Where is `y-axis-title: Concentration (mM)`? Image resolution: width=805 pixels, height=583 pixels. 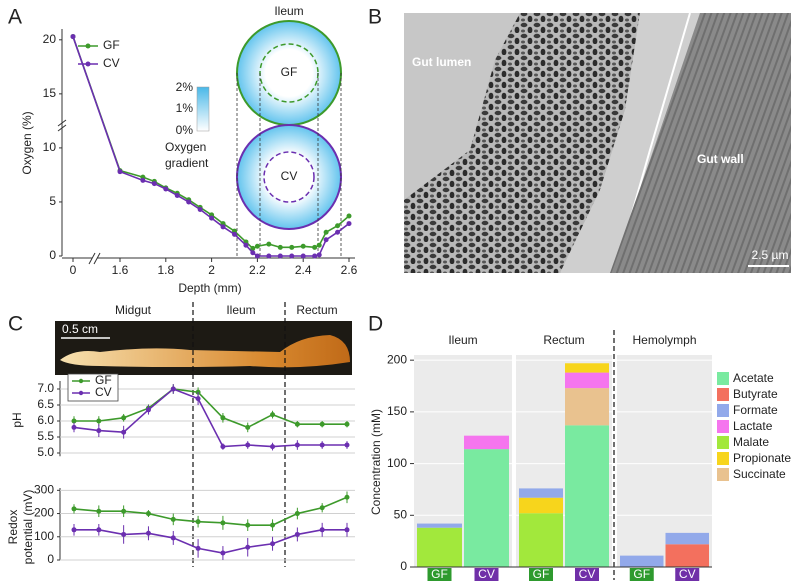 y-axis-title: Concentration (mM) is located at coordinates (376, 462).